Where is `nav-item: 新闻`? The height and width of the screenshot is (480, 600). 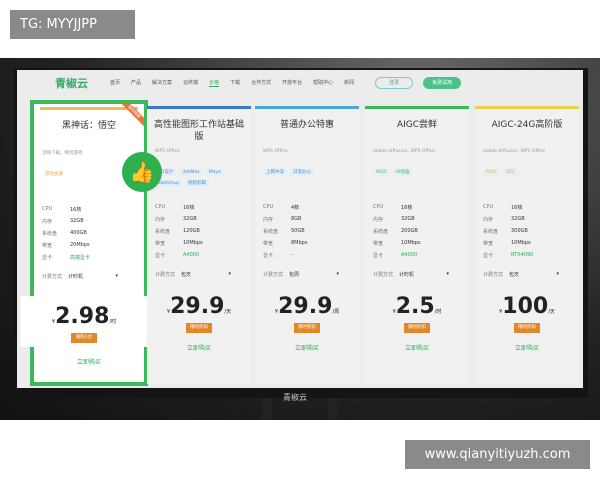
nav-item: 新闻 is located at coordinates (349, 83).